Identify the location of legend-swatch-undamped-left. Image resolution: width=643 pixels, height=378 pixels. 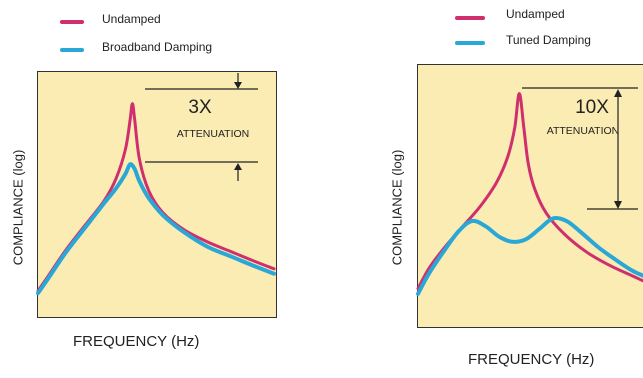
(72, 22).